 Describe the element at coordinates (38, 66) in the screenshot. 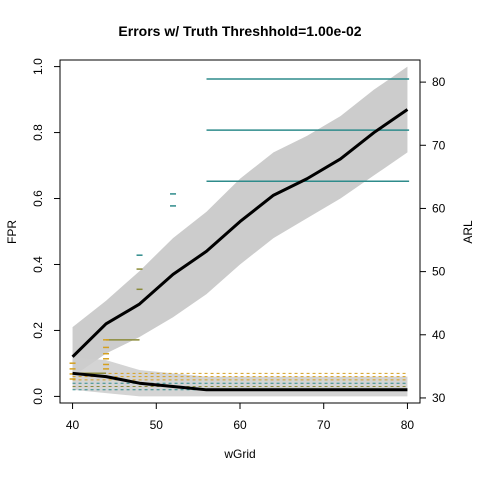

I see `y-left-tick-label: 1.0` at that location.